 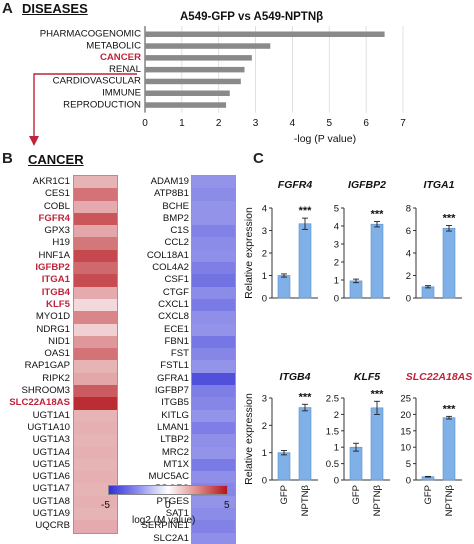 I want to click on y-tick-slc22a18as-10: 10, so click(x=405, y=448).